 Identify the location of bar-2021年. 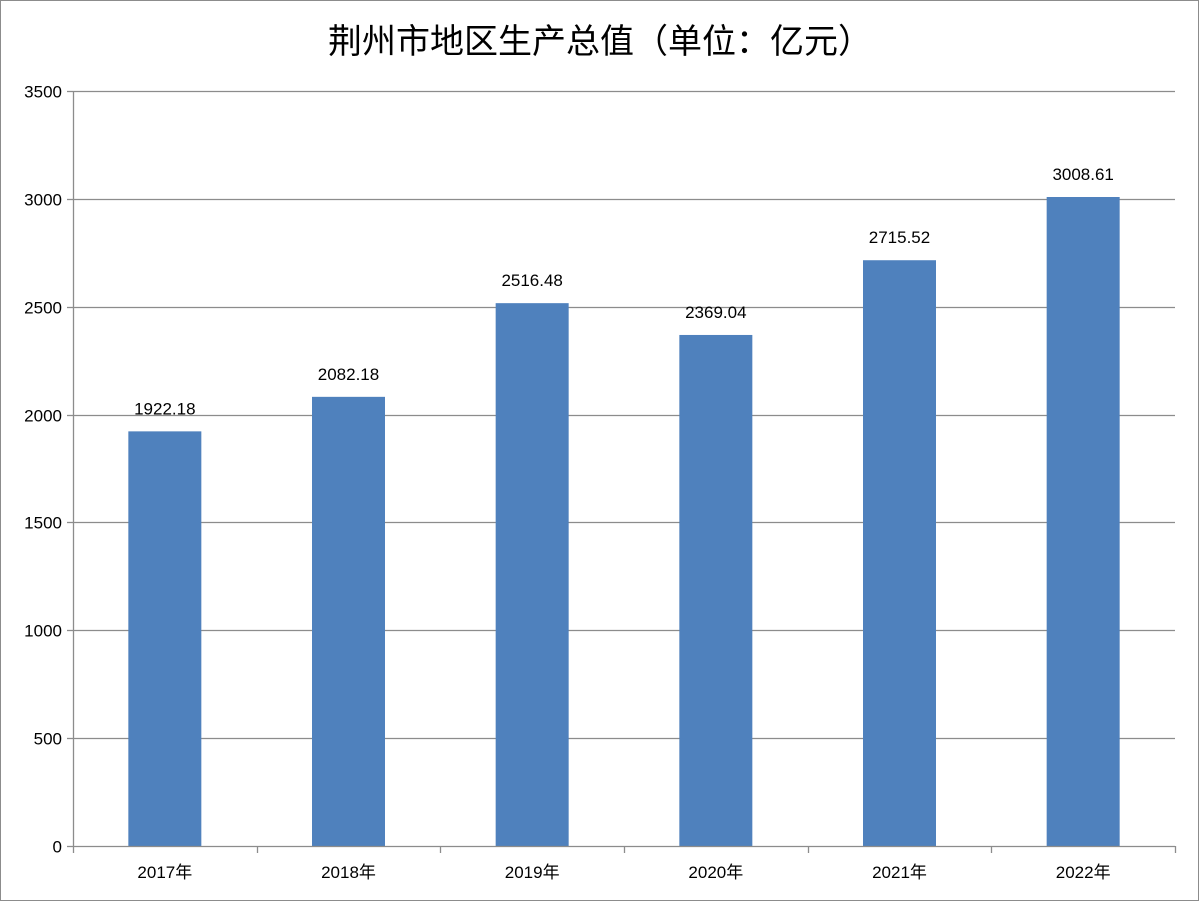
(899, 553).